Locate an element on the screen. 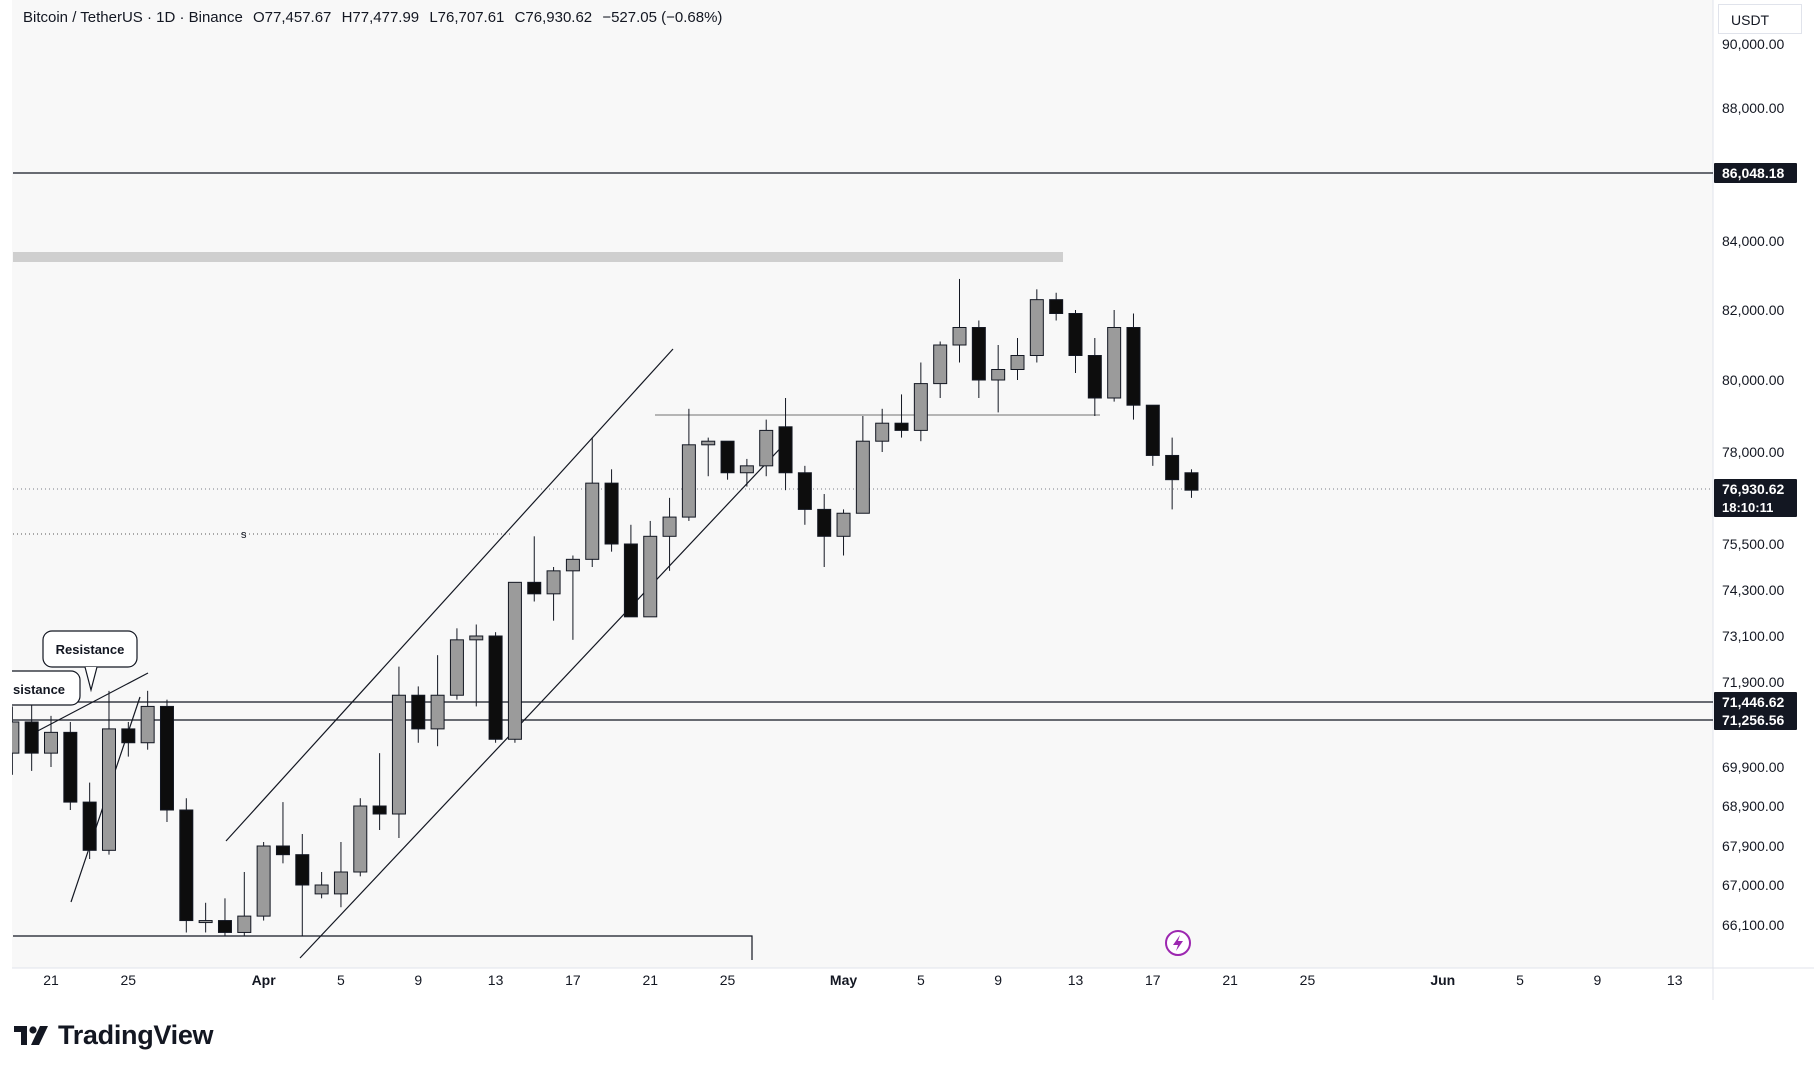 This screenshot has width=1814, height=1066. price-tag-label: 71,256.56 is located at coordinates (1753, 720).